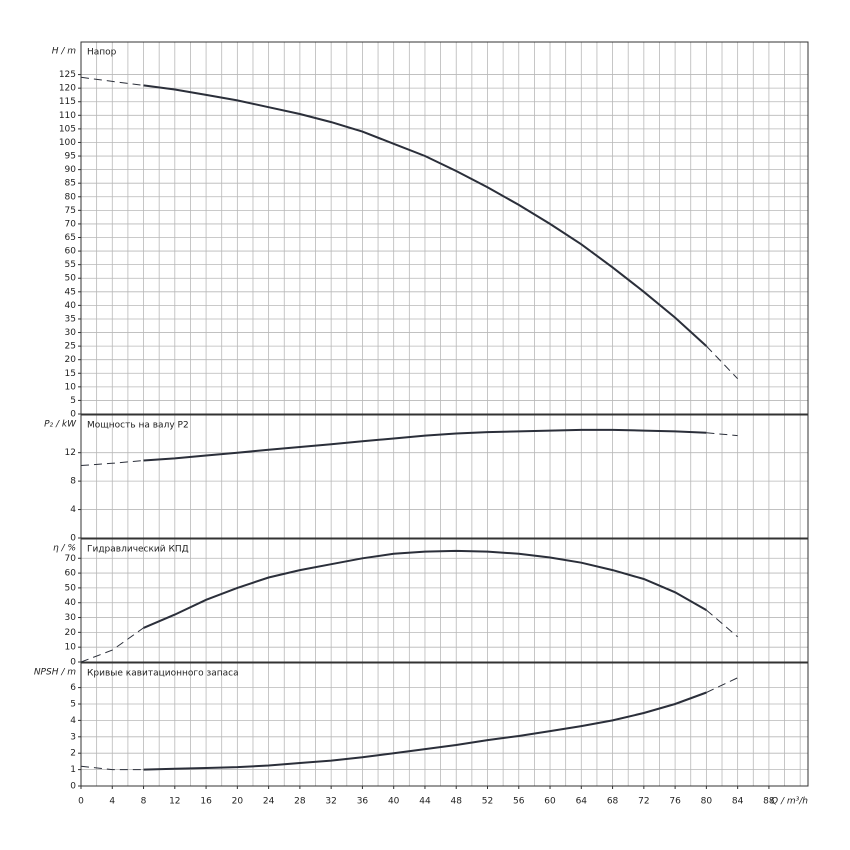  I want to click on x-tick-label: 8, so click(144, 802).